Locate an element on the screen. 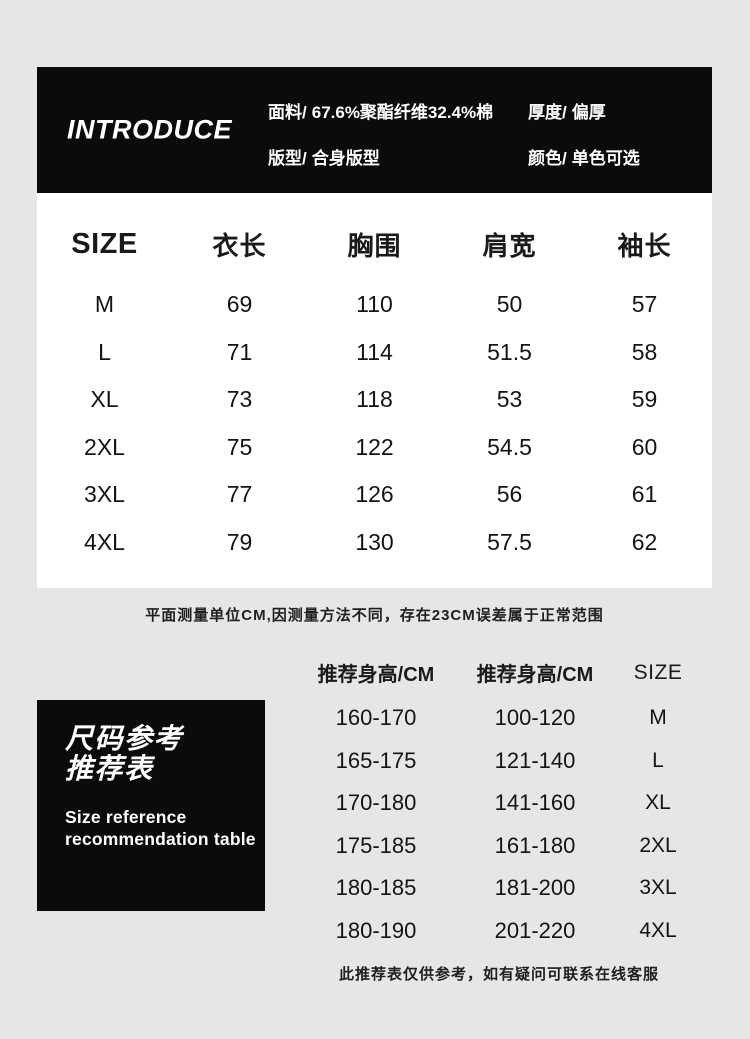 The height and width of the screenshot is (1039, 750). size-value: 58 is located at coordinates (644, 351).